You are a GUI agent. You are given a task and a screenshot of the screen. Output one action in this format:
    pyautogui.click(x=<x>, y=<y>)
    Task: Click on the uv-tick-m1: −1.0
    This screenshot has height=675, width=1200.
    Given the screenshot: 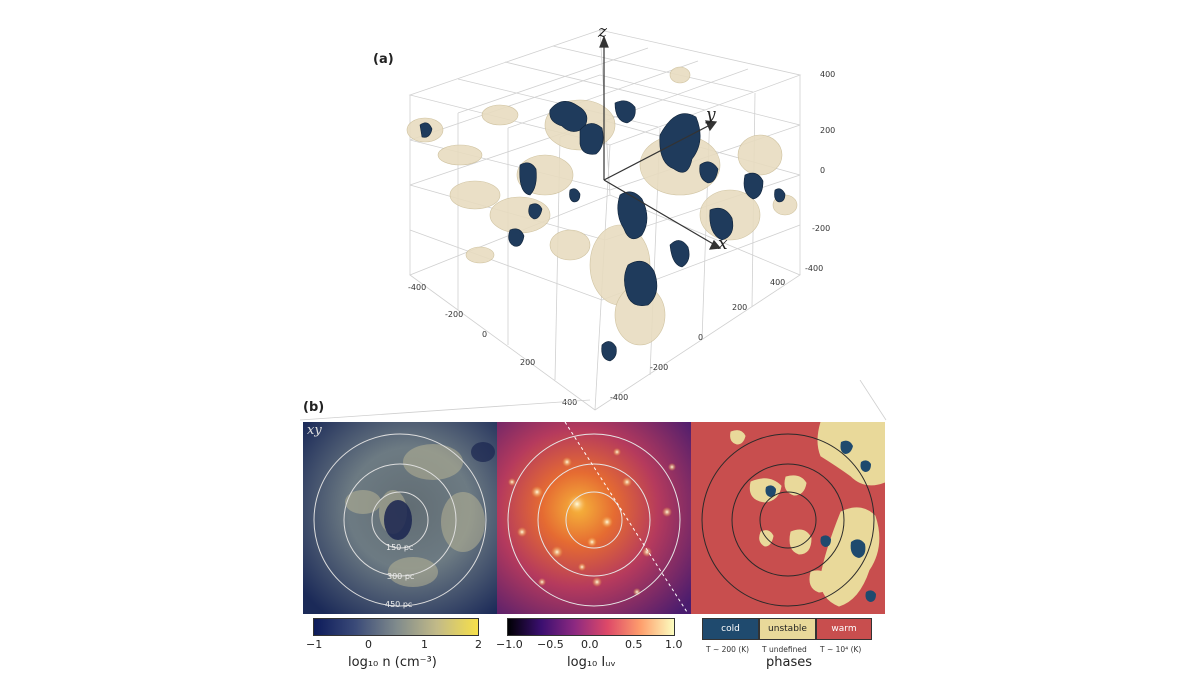 What is the action you would take?
    pyautogui.click(x=509, y=644)
    